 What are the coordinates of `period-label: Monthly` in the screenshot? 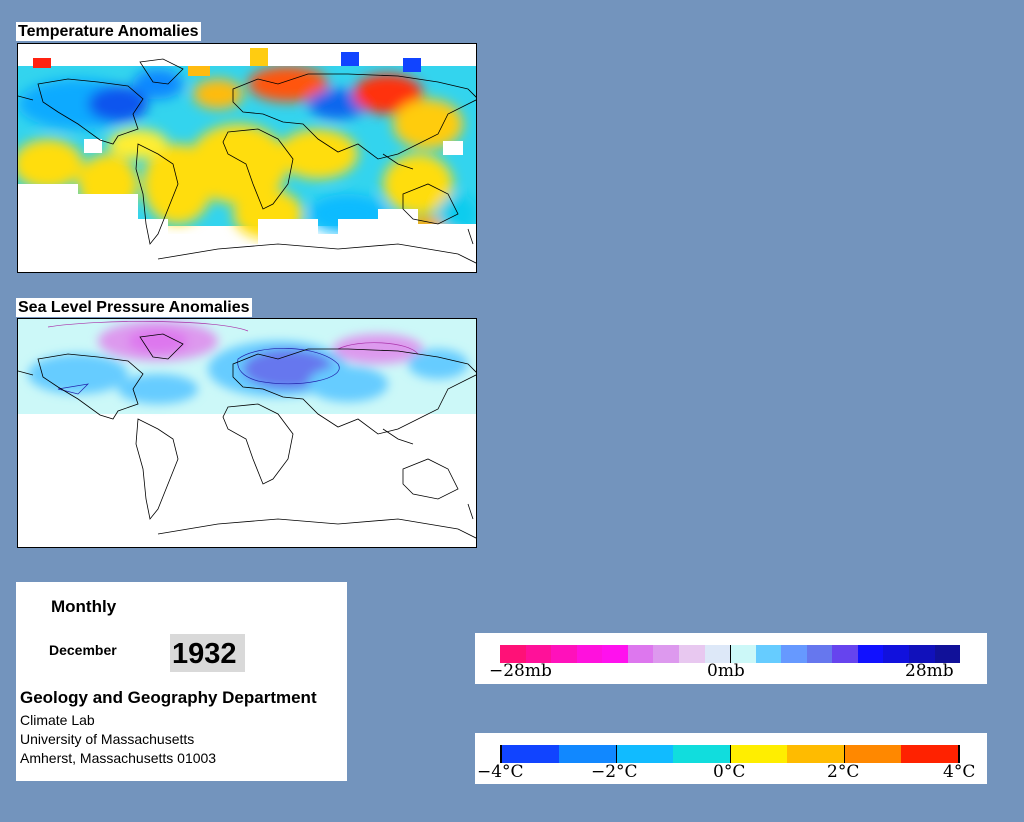 It's located at (84, 606).